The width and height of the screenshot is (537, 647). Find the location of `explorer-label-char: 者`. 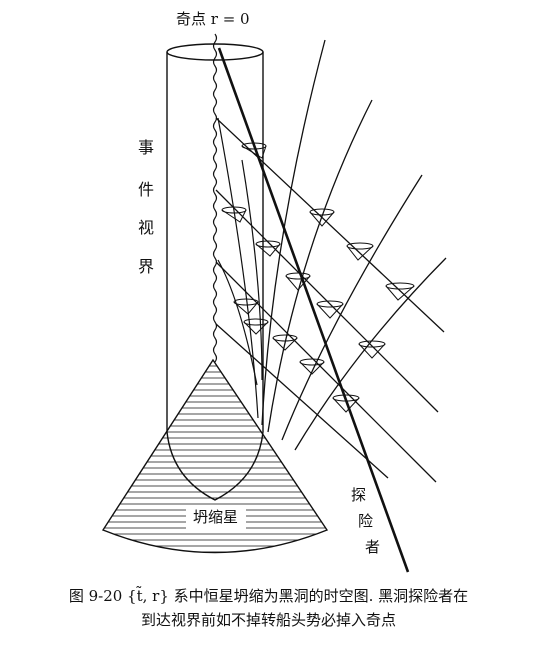

explorer-label-char: 者 is located at coordinates (373, 547).